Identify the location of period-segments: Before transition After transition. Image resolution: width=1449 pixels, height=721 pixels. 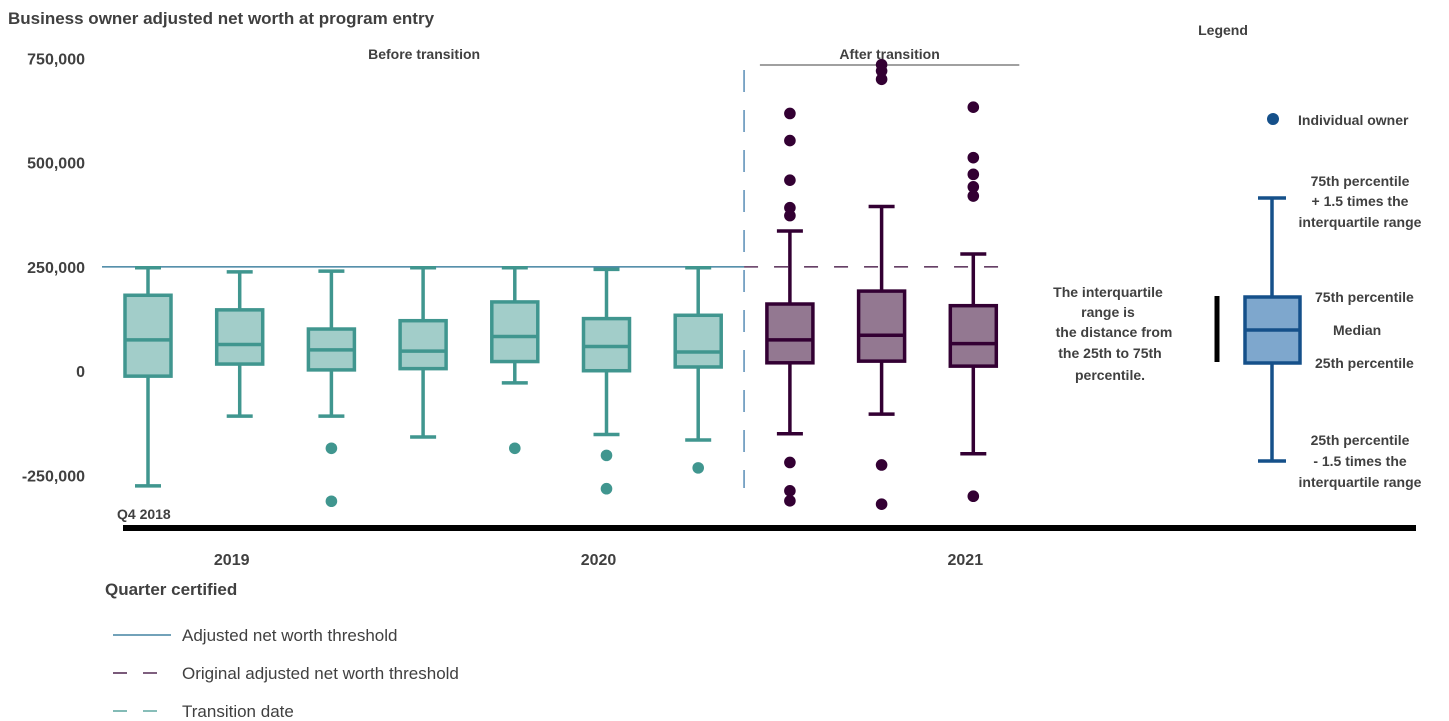
(694, 56).